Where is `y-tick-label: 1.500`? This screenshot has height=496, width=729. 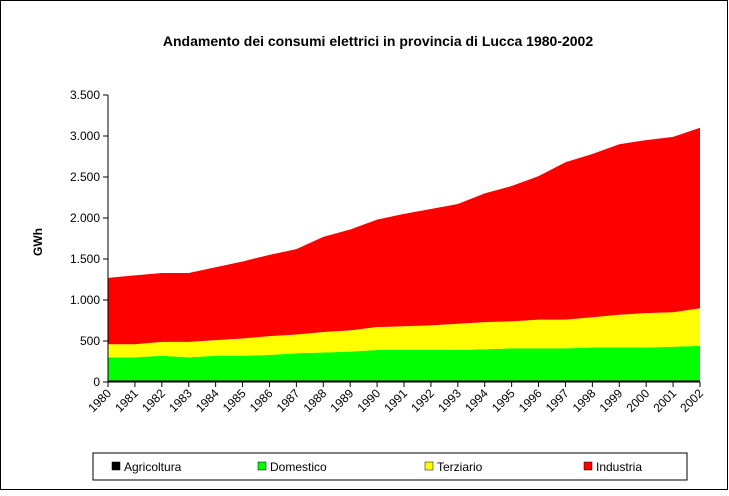
y-tick-label: 1.500 is located at coordinates (85, 259).